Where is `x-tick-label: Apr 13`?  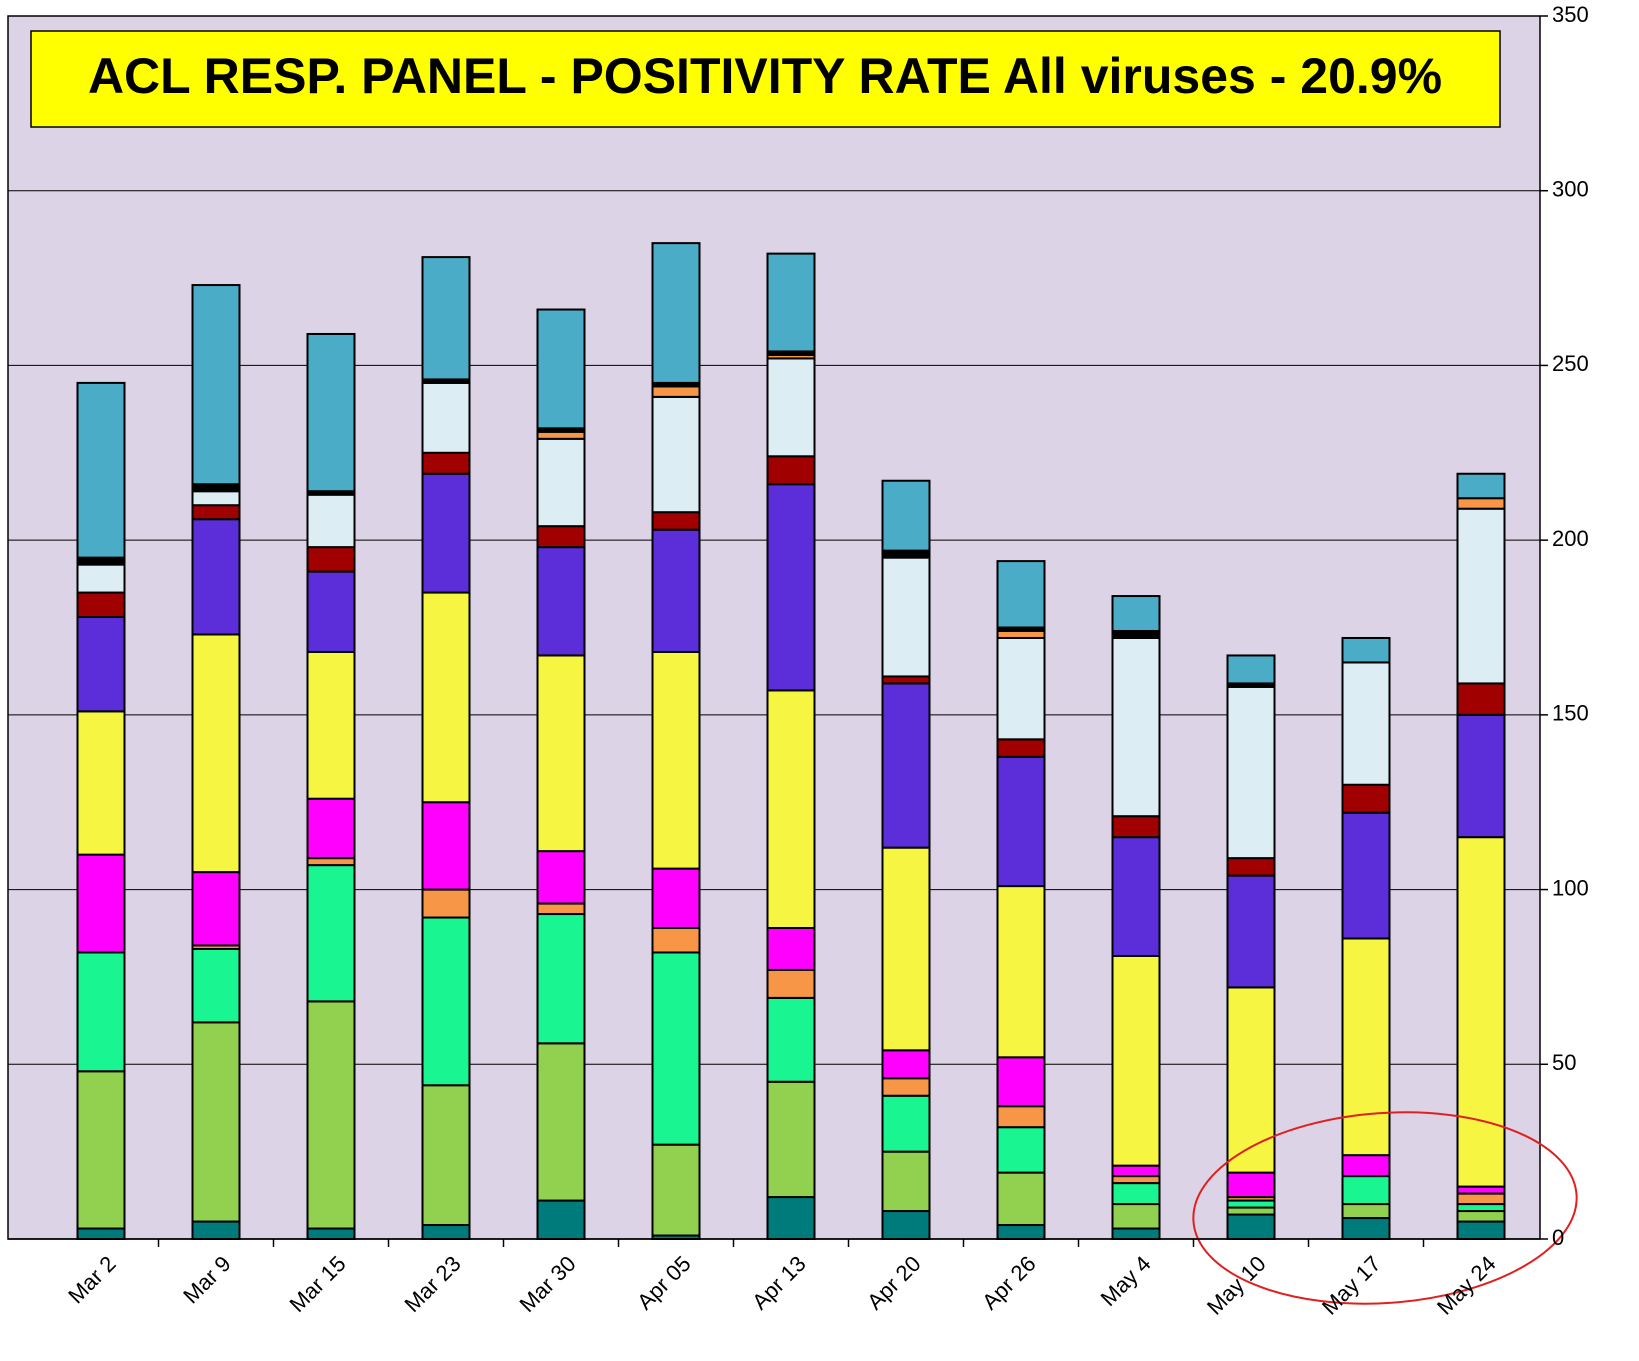
x-tick-label: Apr 13 is located at coordinates (779, 1283).